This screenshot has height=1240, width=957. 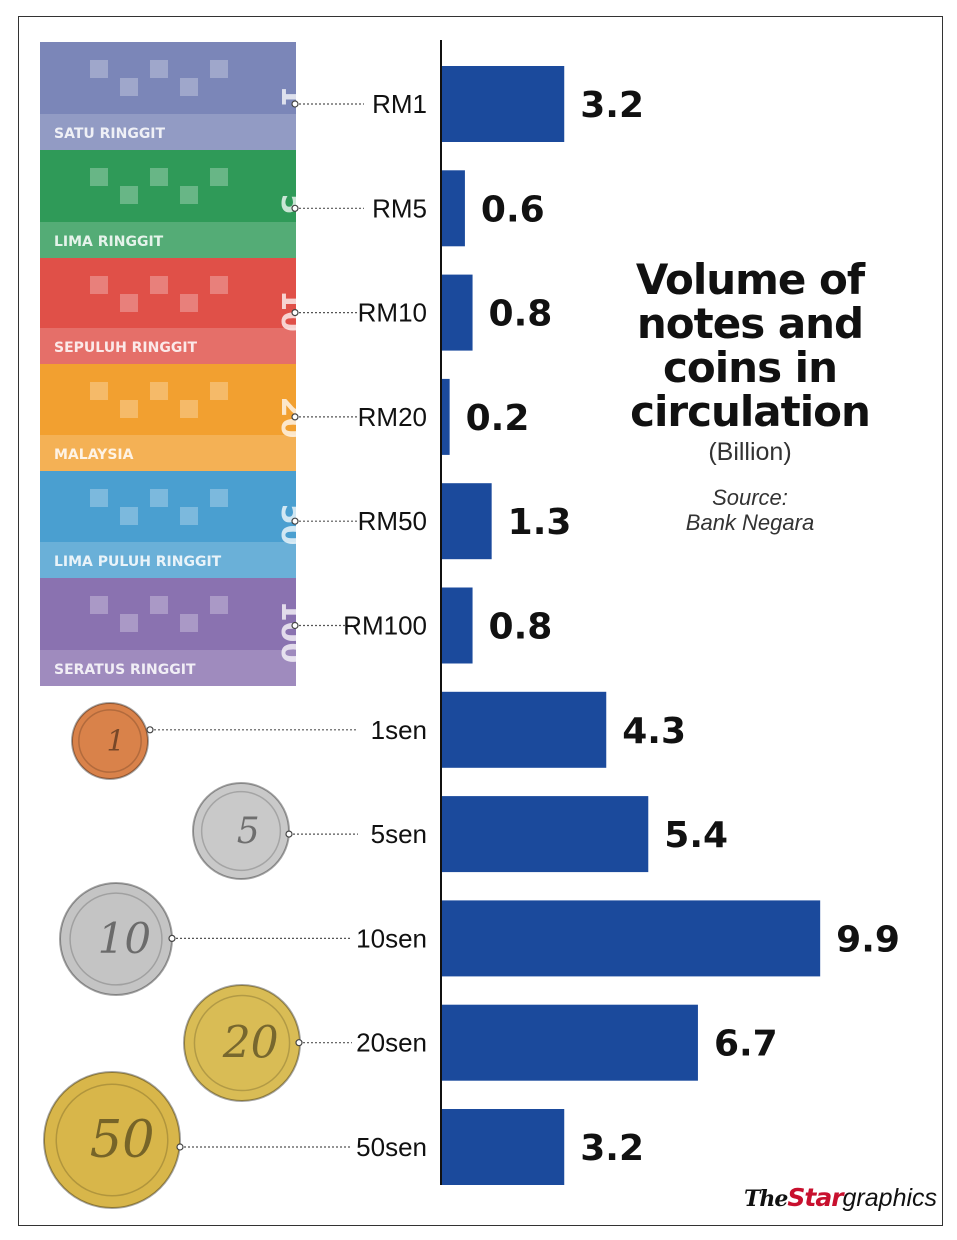 What do you see at coordinates (391, 1147) in the screenshot?
I see `category-label: 50sen` at bounding box center [391, 1147].